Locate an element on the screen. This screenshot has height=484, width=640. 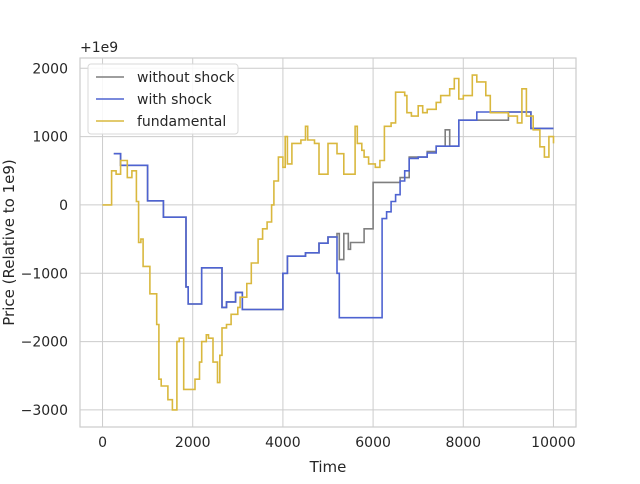
y-tick-label: −1000 is located at coordinates (44, 274).